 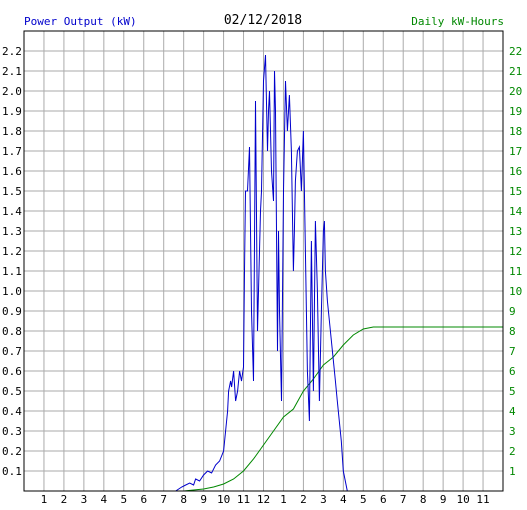 What do you see at coordinates (515, 71) in the screenshot?
I see `right-tick-label: 21` at bounding box center [515, 71].